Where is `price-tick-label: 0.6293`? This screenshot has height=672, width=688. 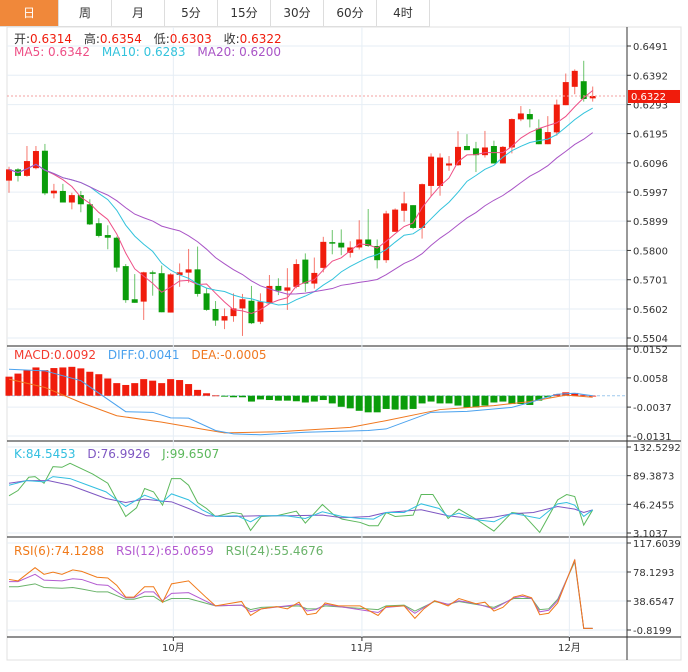
price-tick-label: 0.6293 is located at coordinates (650, 106).